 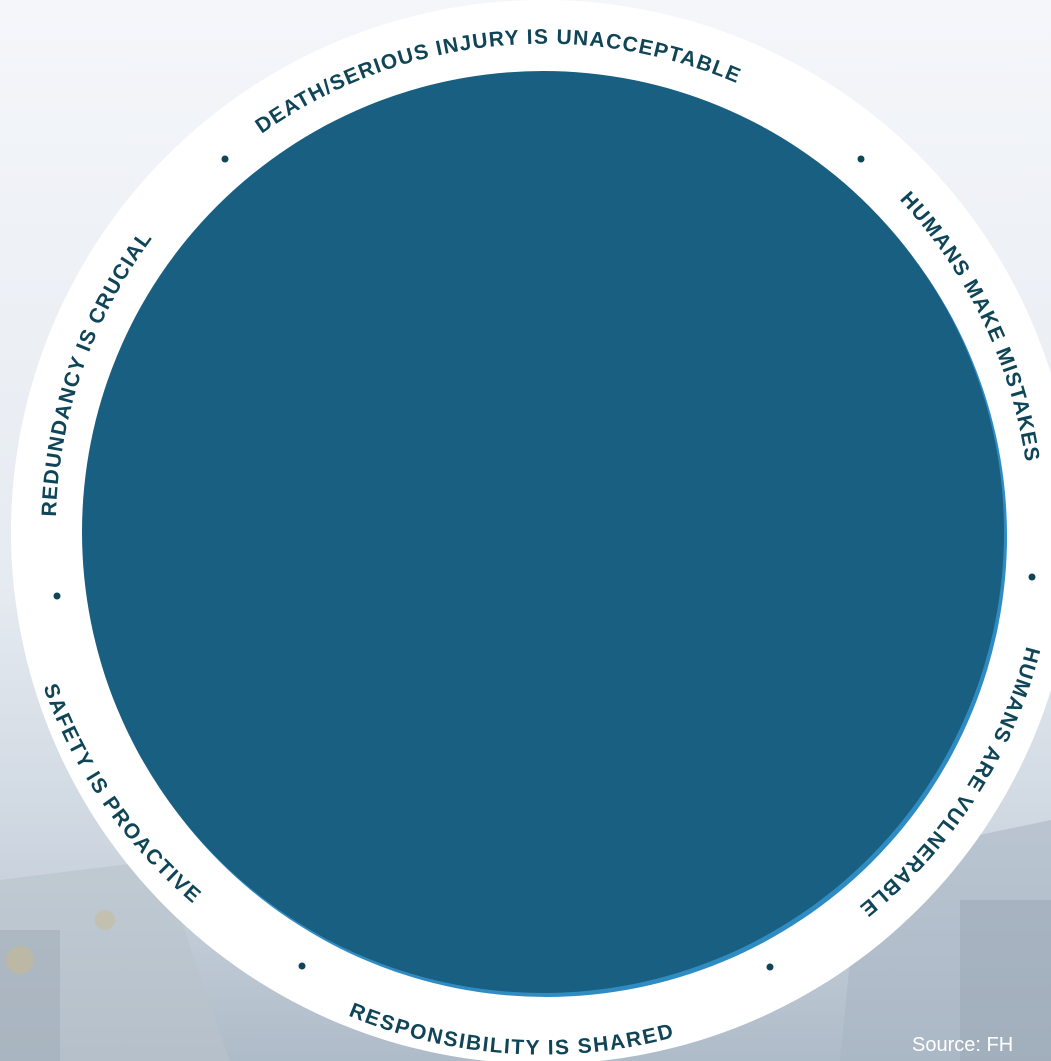 What do you see at coordinates (963, 1045) in the screenshot?
I see `source-caption: Source: FH` at bounding box center [963, 1045].